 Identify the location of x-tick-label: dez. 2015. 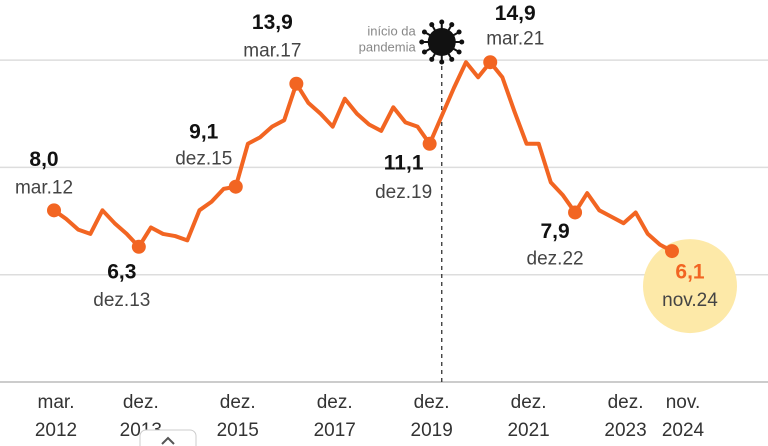
(238, 416).